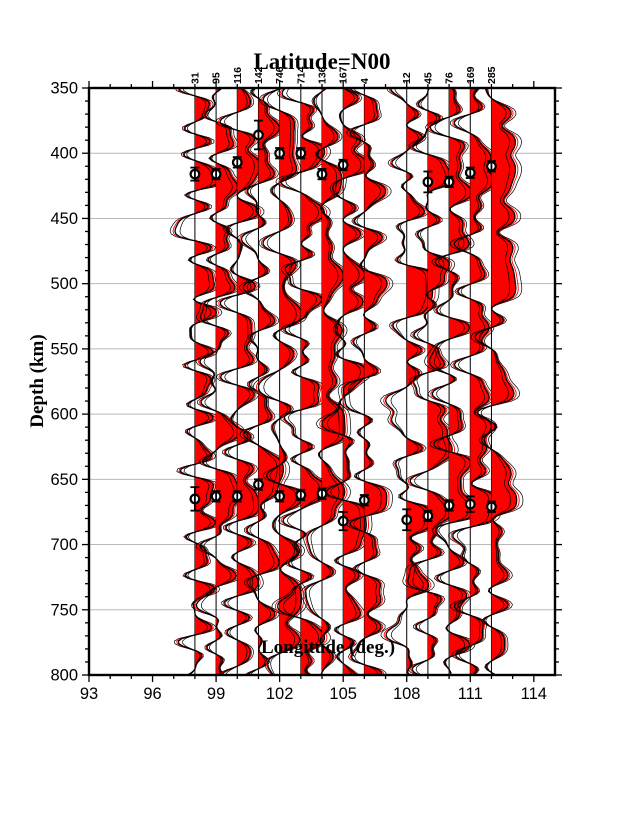 This screenshot has height=825, width=638. What do you see at coordinates (216, 694) in the screenshot?
I see `svg-text: 99` at bounding box center [216, 694].